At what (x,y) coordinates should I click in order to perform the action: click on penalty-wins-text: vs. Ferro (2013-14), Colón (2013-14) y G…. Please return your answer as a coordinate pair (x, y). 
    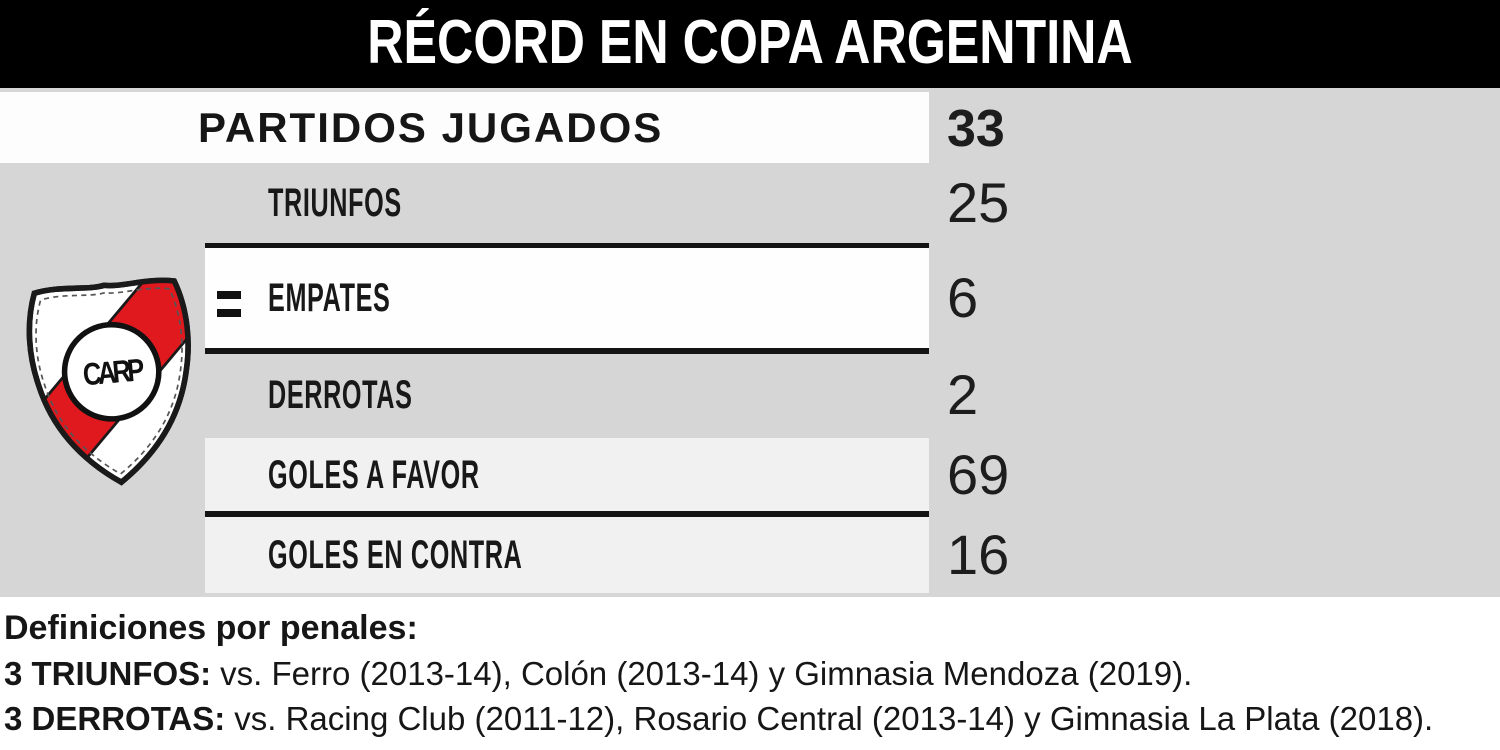
    Looking at the image, I should click on (706, 673).